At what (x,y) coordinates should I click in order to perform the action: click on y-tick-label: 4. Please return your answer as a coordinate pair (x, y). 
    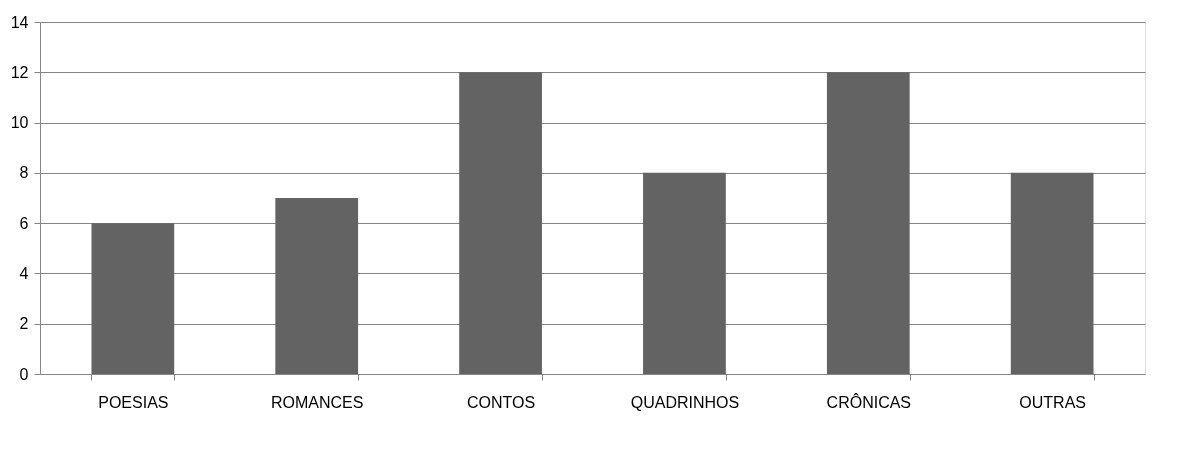
    Looking at the image, I should click on (24, 273).